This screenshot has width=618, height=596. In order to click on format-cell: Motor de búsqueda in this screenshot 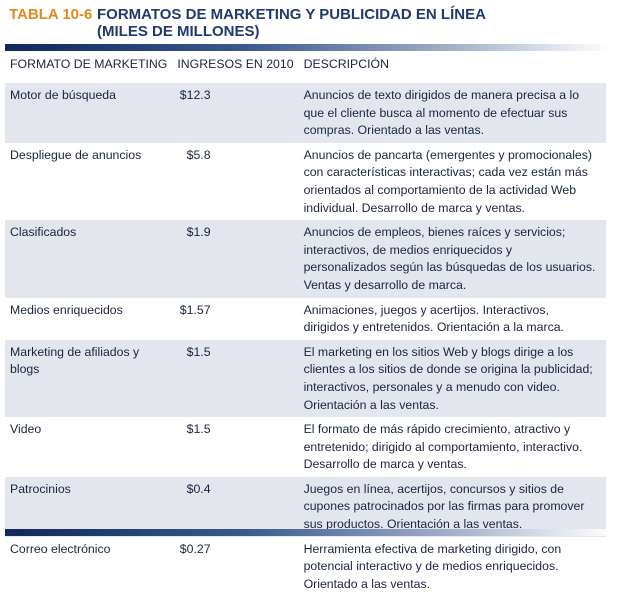, I will do `click(89, 110)`.